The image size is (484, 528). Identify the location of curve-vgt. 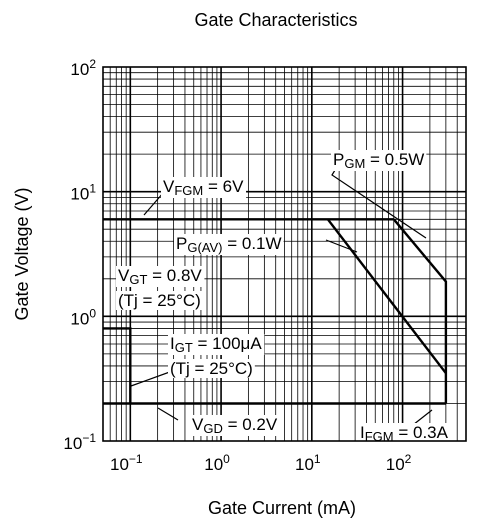
(117, 365).